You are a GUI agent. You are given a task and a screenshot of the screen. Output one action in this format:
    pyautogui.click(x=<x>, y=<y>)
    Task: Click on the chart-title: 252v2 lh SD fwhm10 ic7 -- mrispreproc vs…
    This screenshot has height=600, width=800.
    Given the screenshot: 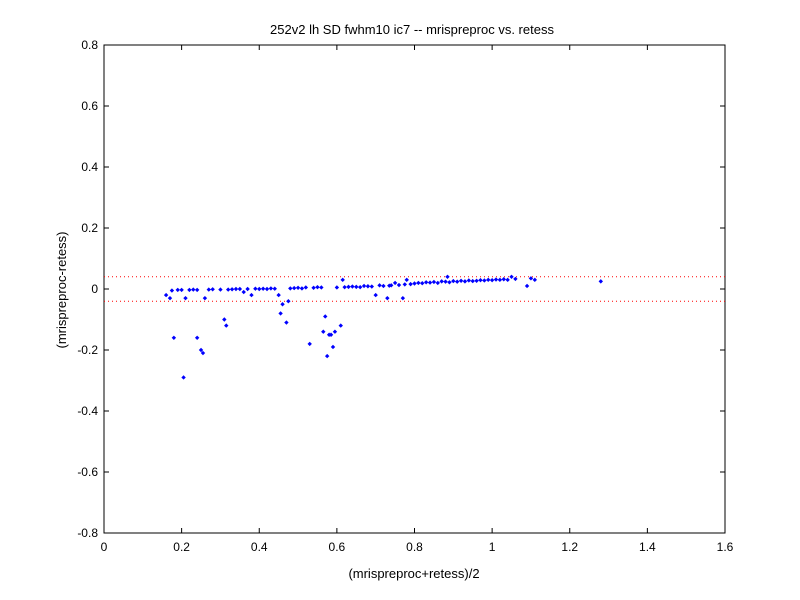 What is the action you would take?
    pyautogui.click(x=412, y=29)
    